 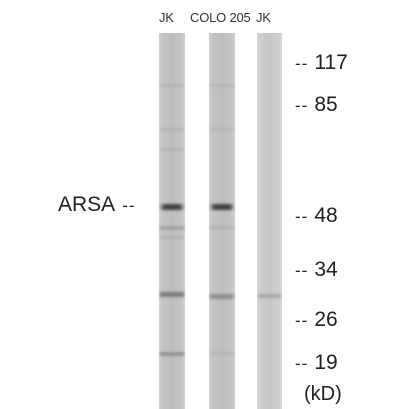 I want to click on lane-label-3: JK, so click(x=263, y=17).